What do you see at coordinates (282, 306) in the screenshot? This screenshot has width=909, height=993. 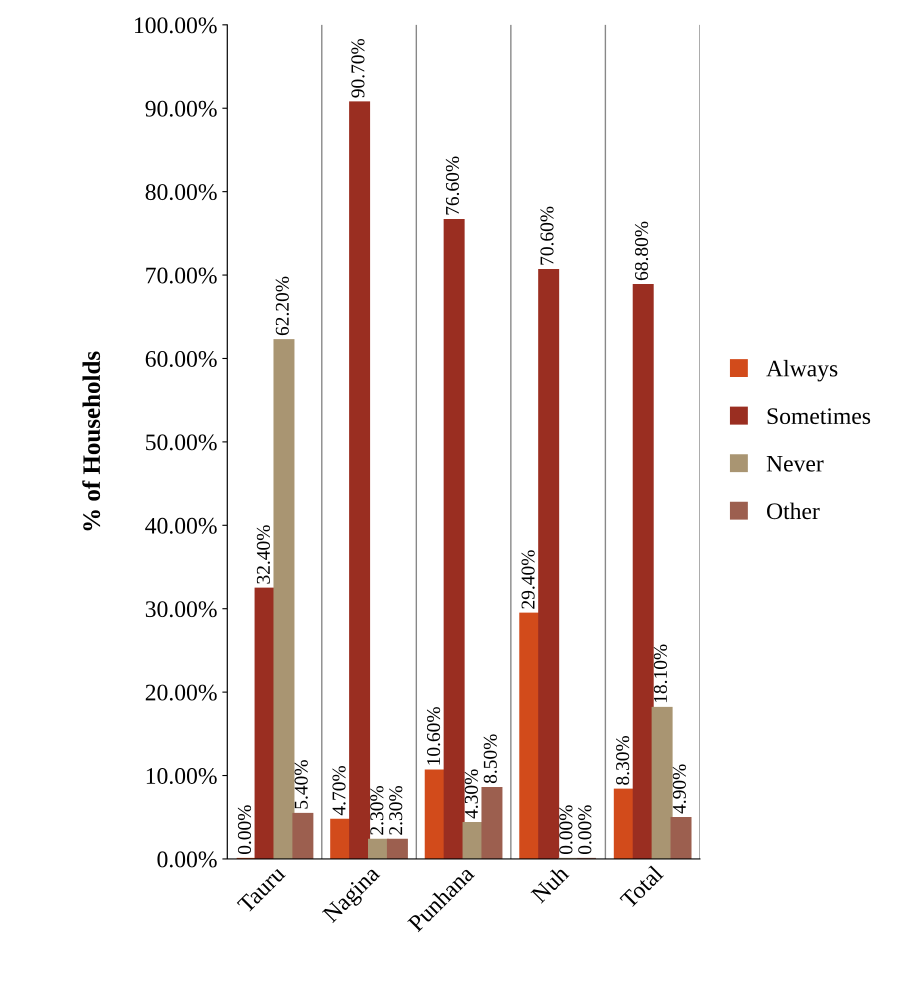 I see `data-label: 62.20%` at bounding box center [282, 306].